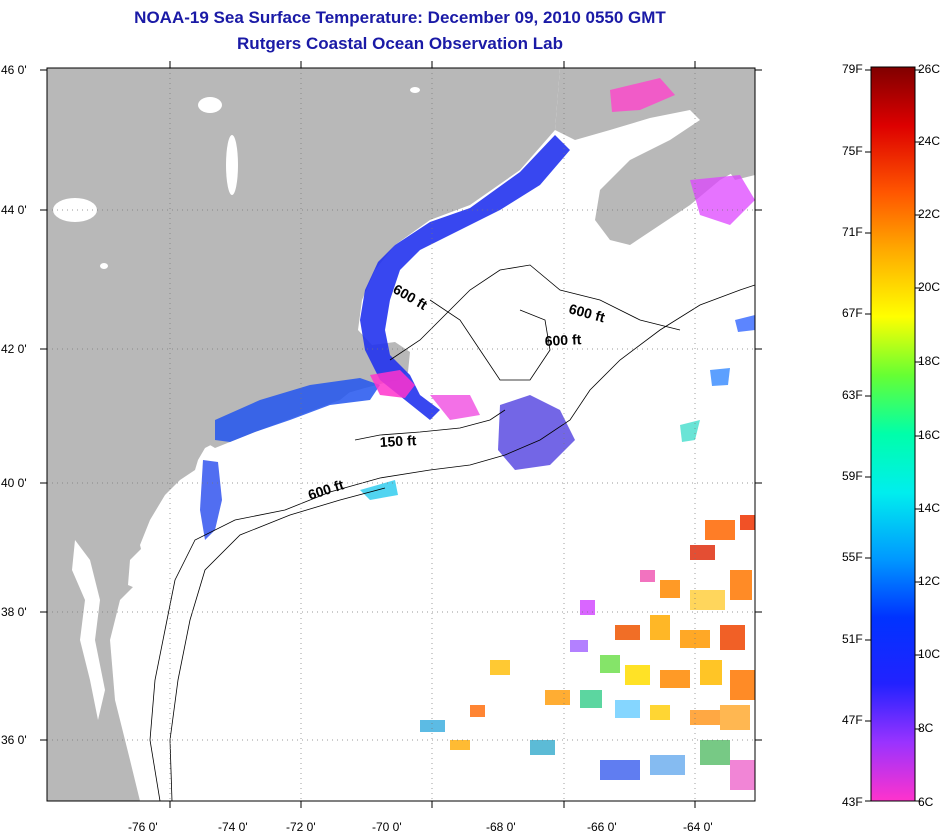  What do you see at coordinates (88, 630) in the screenshot?
I see `chesapeake-bay` at bounding box center [88, 630].